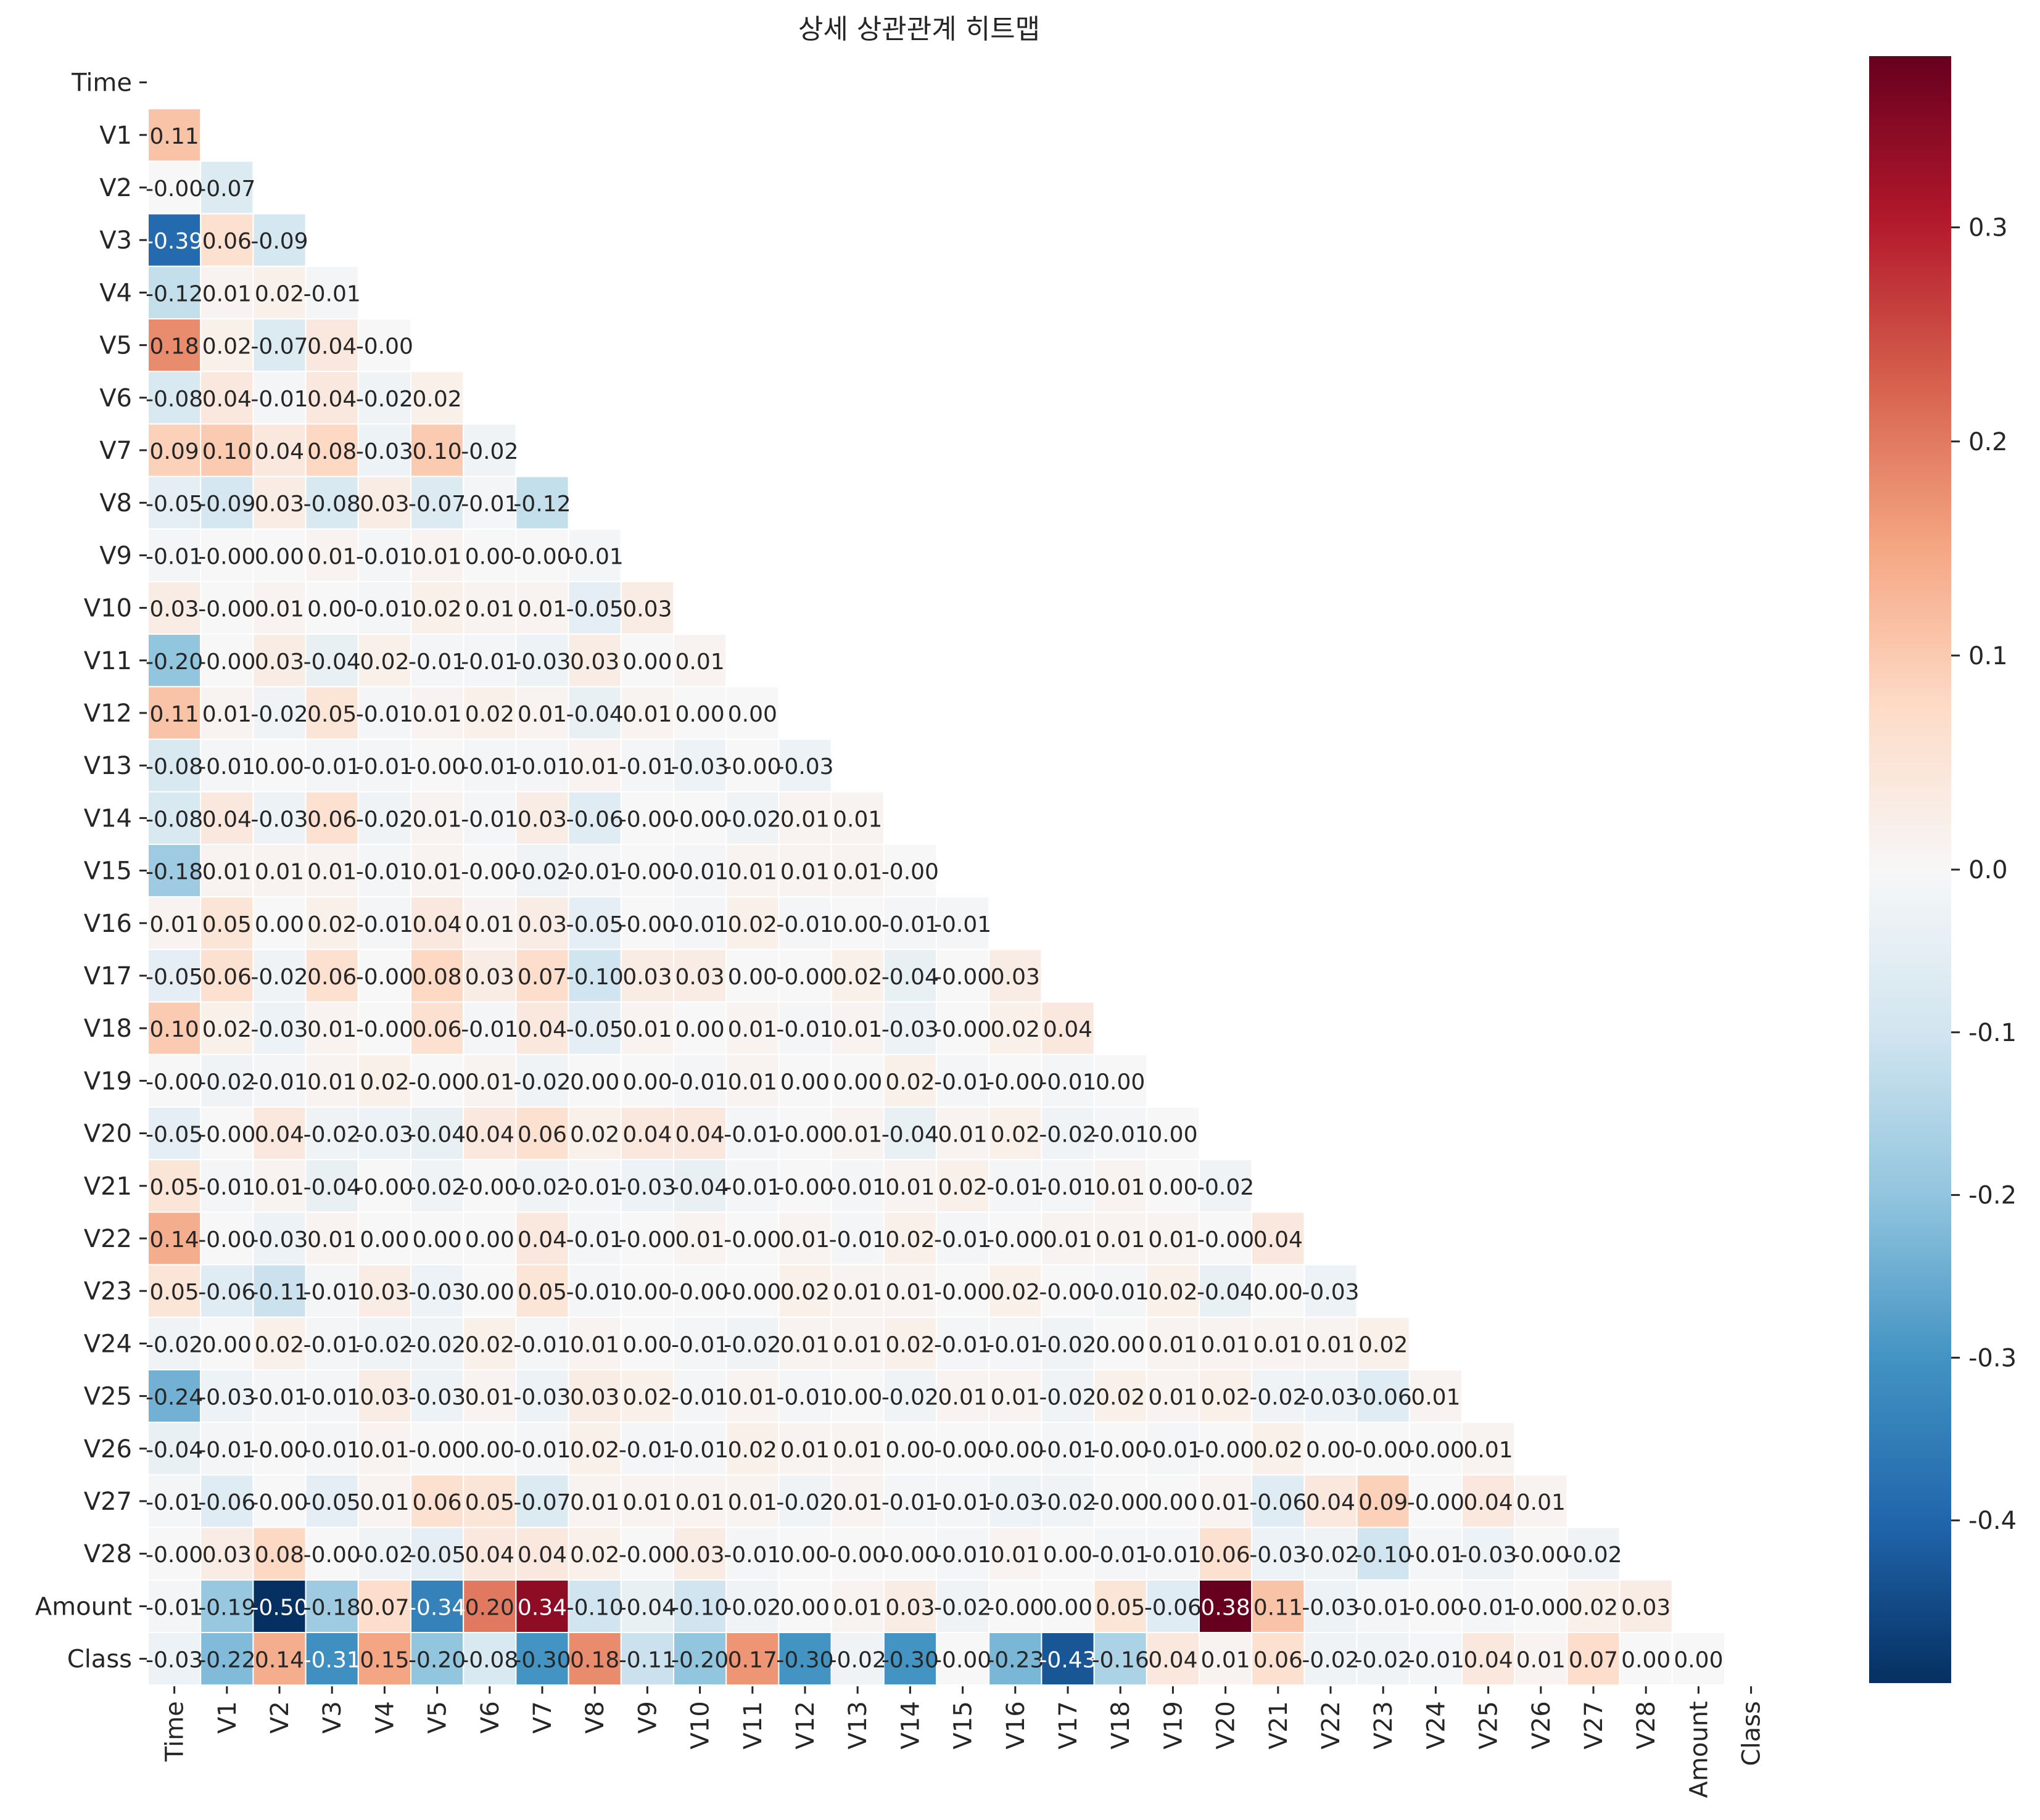 This screenshot has width=2040, height=1820. Describe the element at coordinates (437, 504) in the screenshot. I see `cell-value-label: -0.07` at that location.